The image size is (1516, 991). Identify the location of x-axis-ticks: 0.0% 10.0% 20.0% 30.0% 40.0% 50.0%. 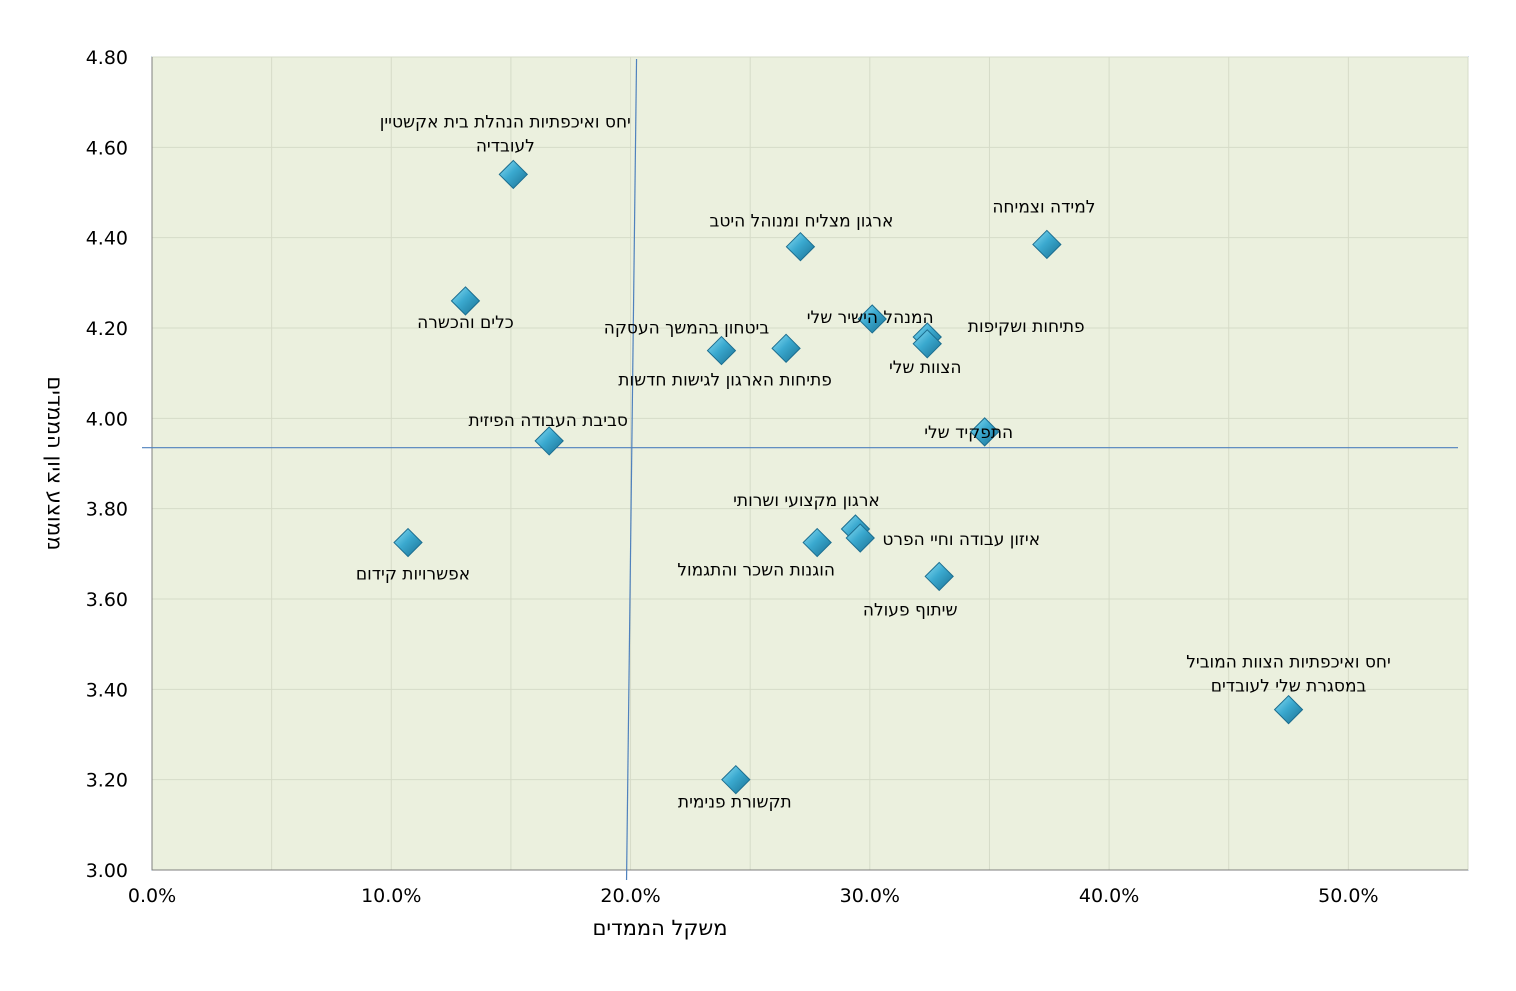
(753, 896).